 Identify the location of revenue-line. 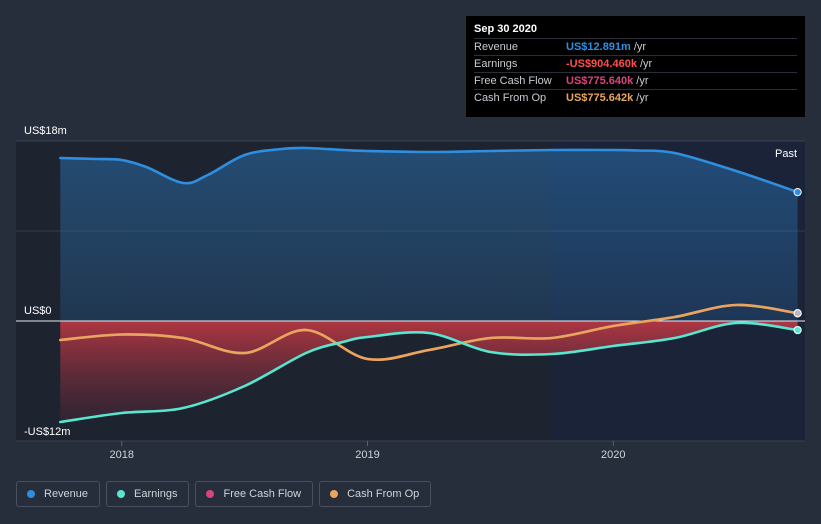
(428, 170).